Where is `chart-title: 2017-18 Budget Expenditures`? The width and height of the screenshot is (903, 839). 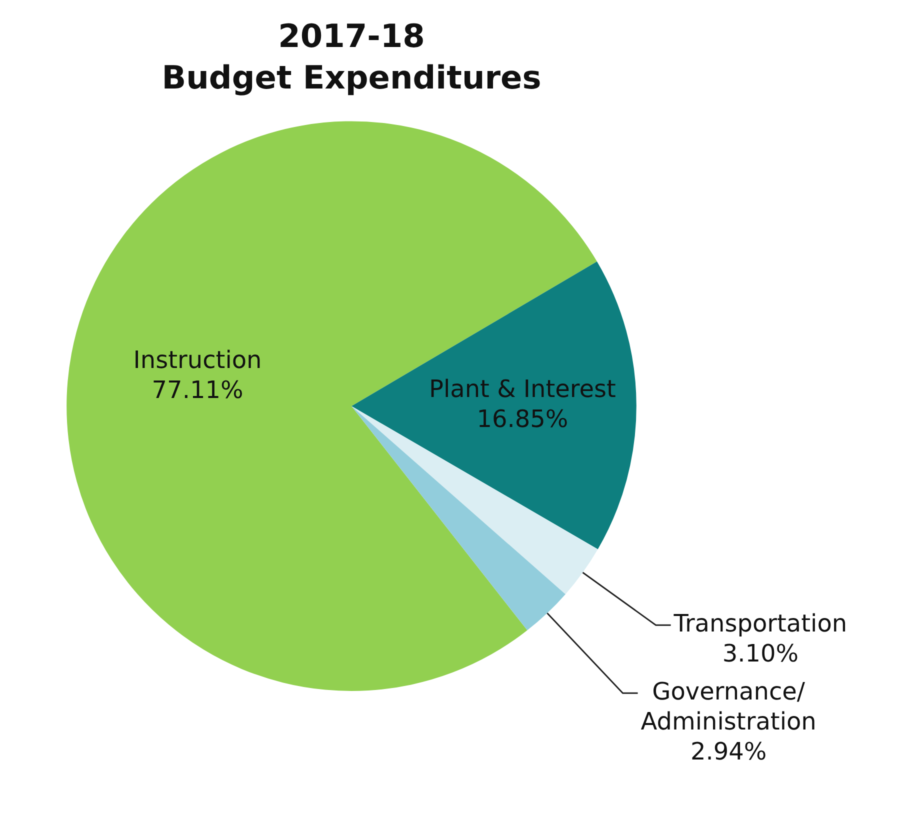
chart-title: 2017-18 Budget Expenditures is located at coordinates (352, 57).